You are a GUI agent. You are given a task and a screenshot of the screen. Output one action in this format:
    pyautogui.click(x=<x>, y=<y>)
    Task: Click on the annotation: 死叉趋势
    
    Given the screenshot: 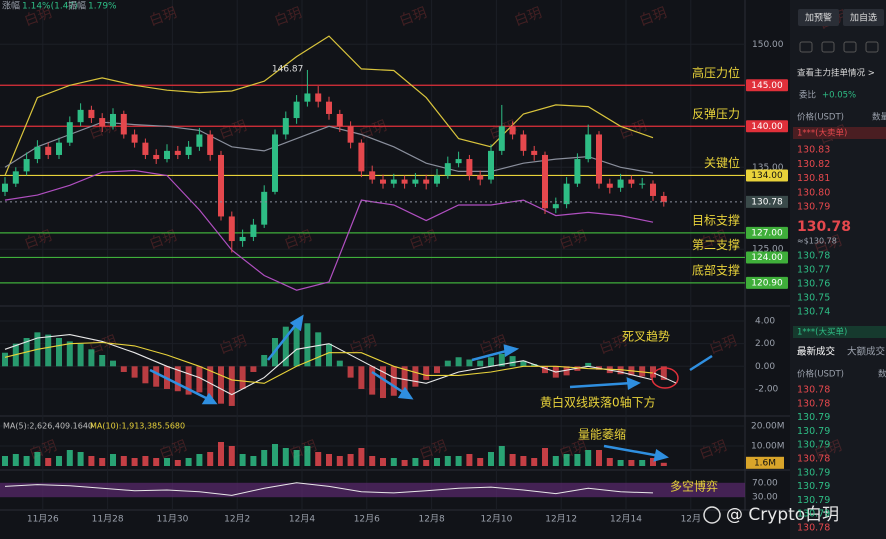 What is the action you would take?
    pyautogui.click(x=646, y=337)
    